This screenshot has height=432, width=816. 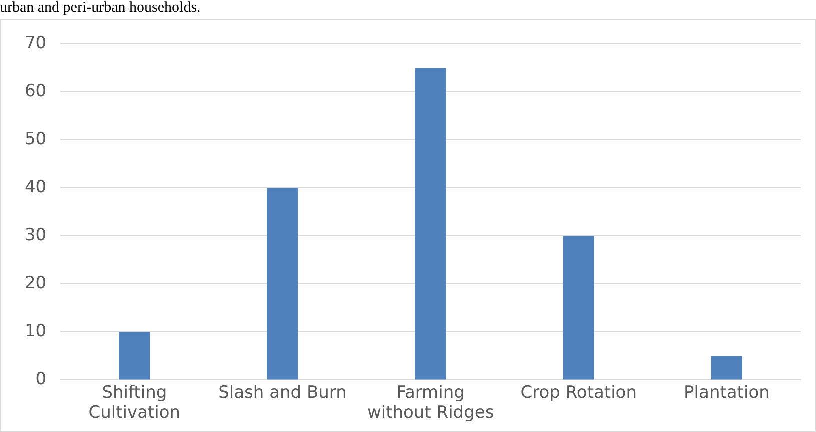 What do you see at coordinates (578, 392) in the screenshot?
I see `x-tick-label: Crop Rotation` at bounding box center [578, 392].